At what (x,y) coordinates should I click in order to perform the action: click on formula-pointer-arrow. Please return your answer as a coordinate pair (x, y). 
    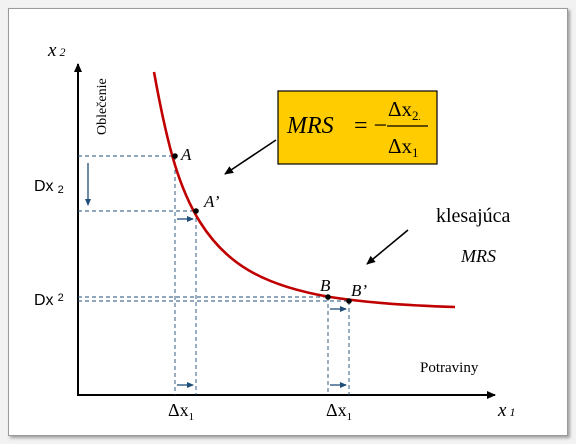
    Looking at the image, I should click on (250, 157).